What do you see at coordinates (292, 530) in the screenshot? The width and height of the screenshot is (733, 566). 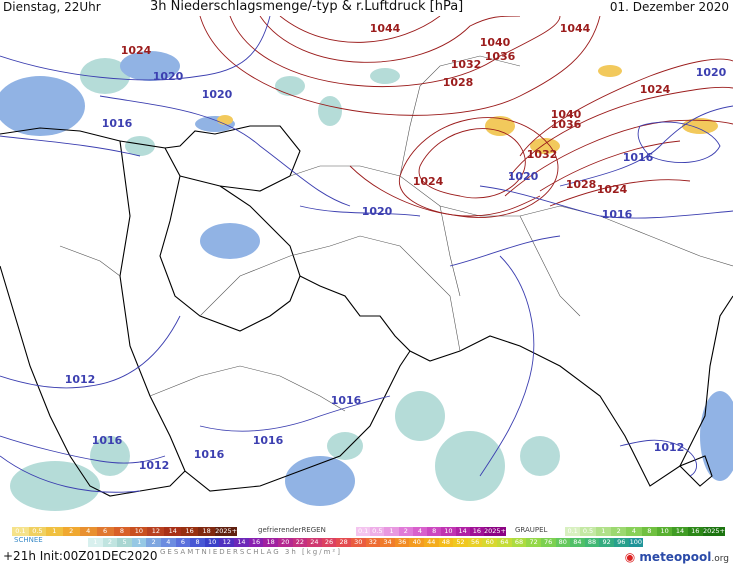 I see `freezing-rain-label: gefrierenderREGEN` at bounding box center [292, 530].